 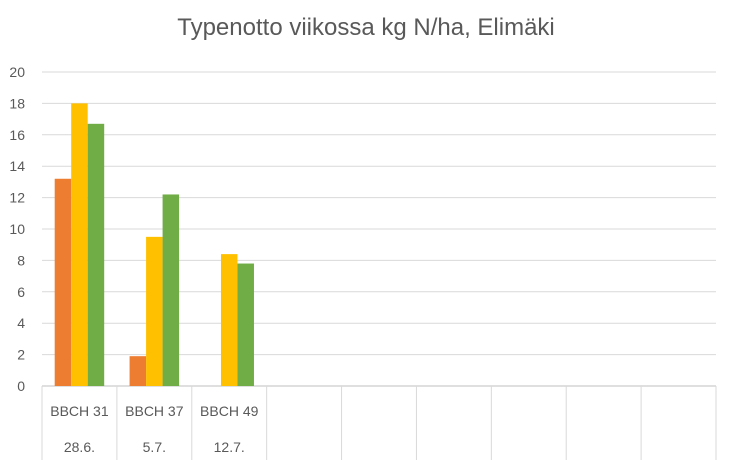 What do you see at coordinates (366, 27) in the screenshot?
I see `chart-title: Typenotto viikossa kg N/ha, Elimäki` at bounding box center [366, 27].